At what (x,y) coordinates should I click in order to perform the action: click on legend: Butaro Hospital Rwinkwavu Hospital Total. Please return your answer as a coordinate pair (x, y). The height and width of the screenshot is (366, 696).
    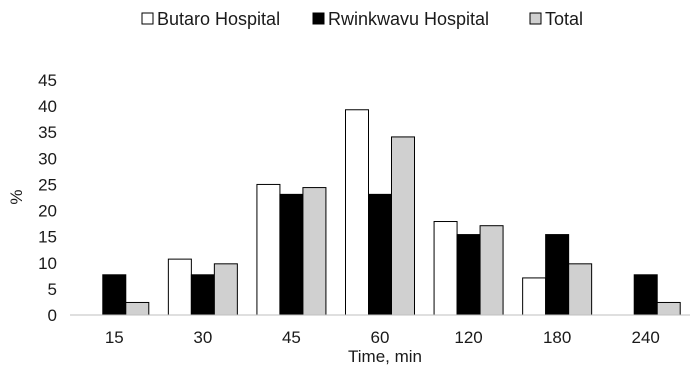
    Looking at the image, I should click on (362, 19).